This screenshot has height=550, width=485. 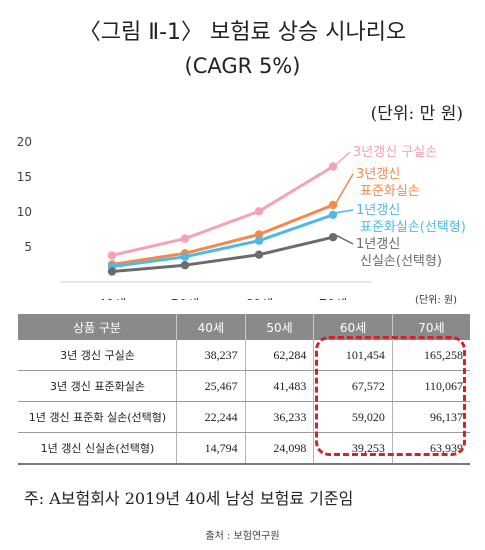 I want to click on footnote: 주: A보험회사 2019년 40세 남성 보험료 기준임, so click(x=189, y=498).